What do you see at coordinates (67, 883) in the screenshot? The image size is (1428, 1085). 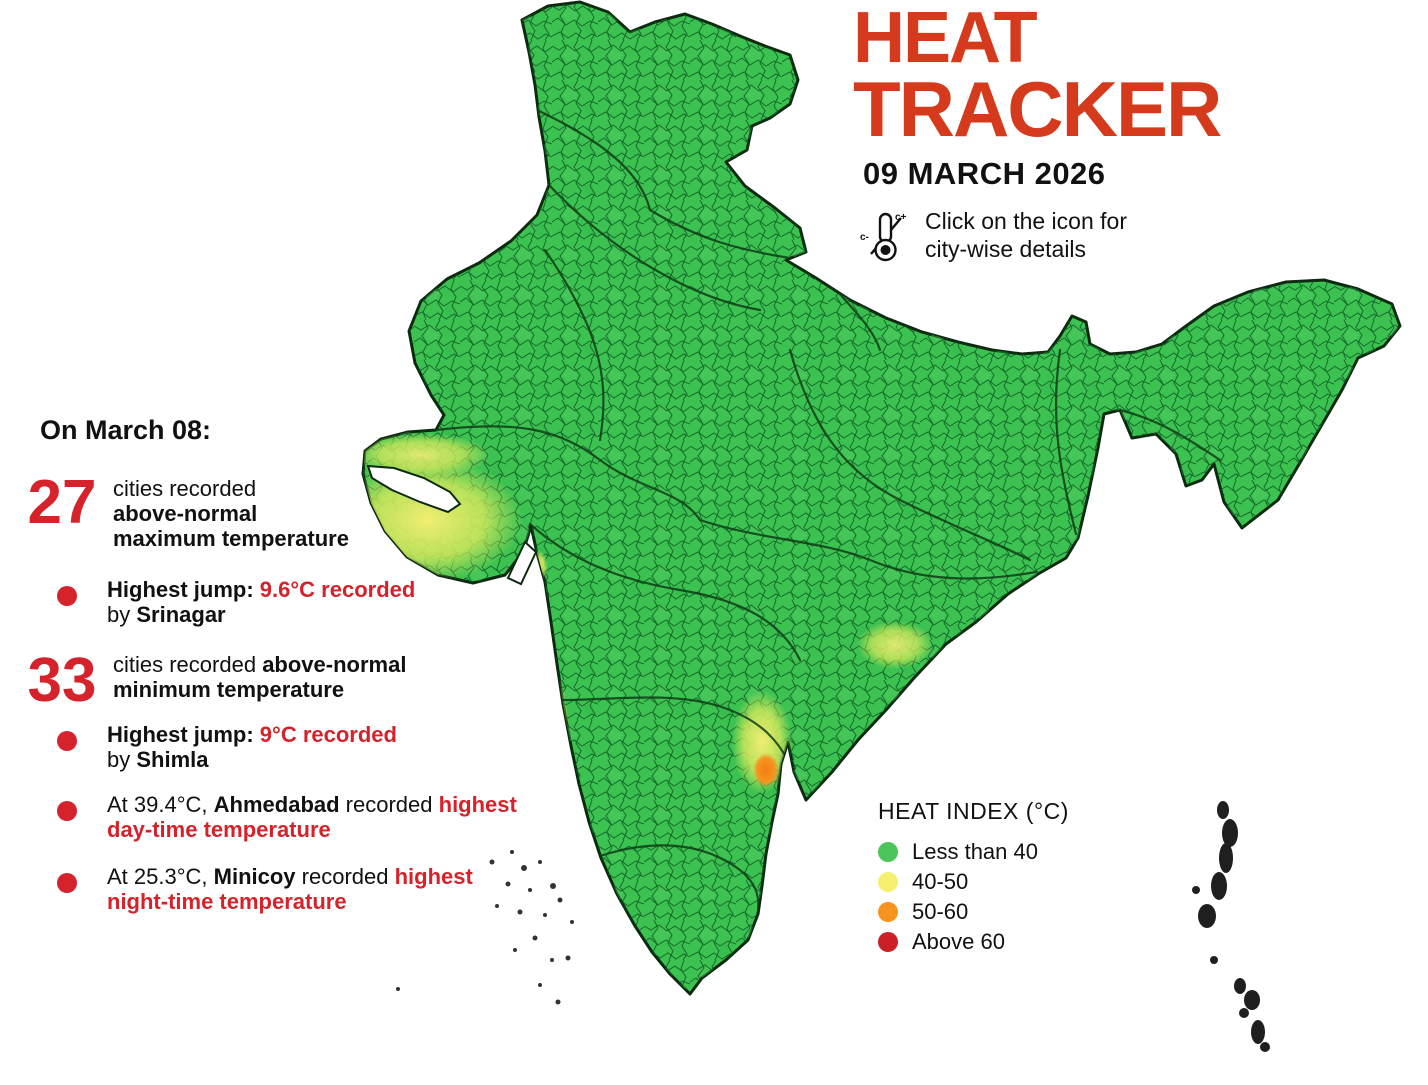 I see `bullet-night-high` at bounding box center [67, 883].